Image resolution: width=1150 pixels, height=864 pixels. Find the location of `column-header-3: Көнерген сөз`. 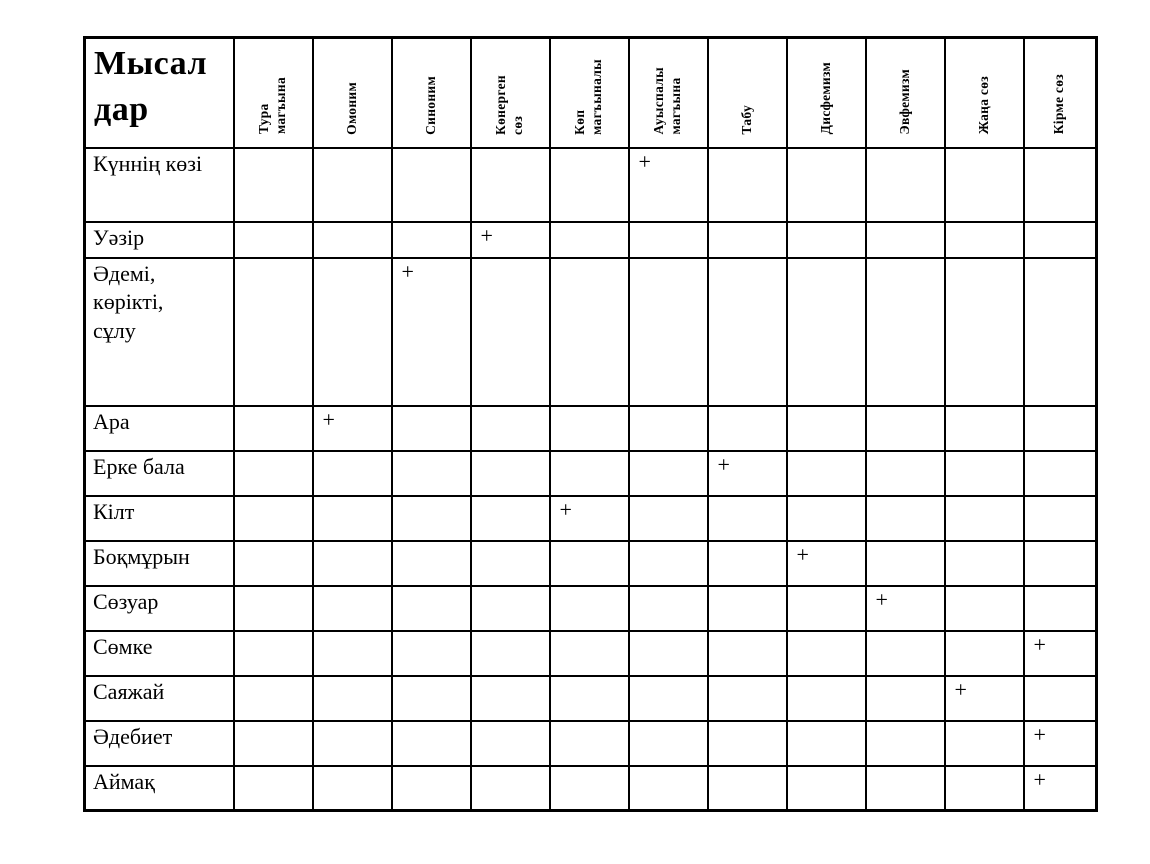

column-header-3: Көнерген сөз is located at coordinates (510, 92).